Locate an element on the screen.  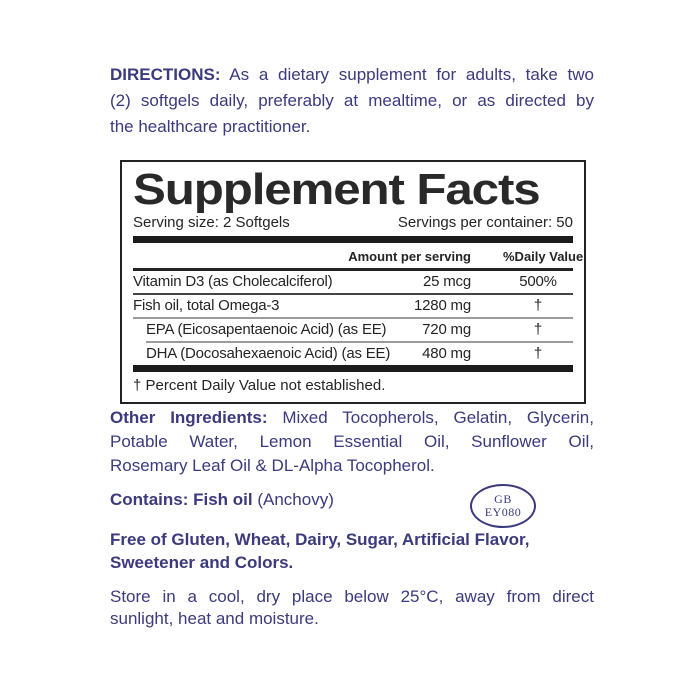
supplement-facts-title: Supplement Facts is located at coordinates (337, 189).